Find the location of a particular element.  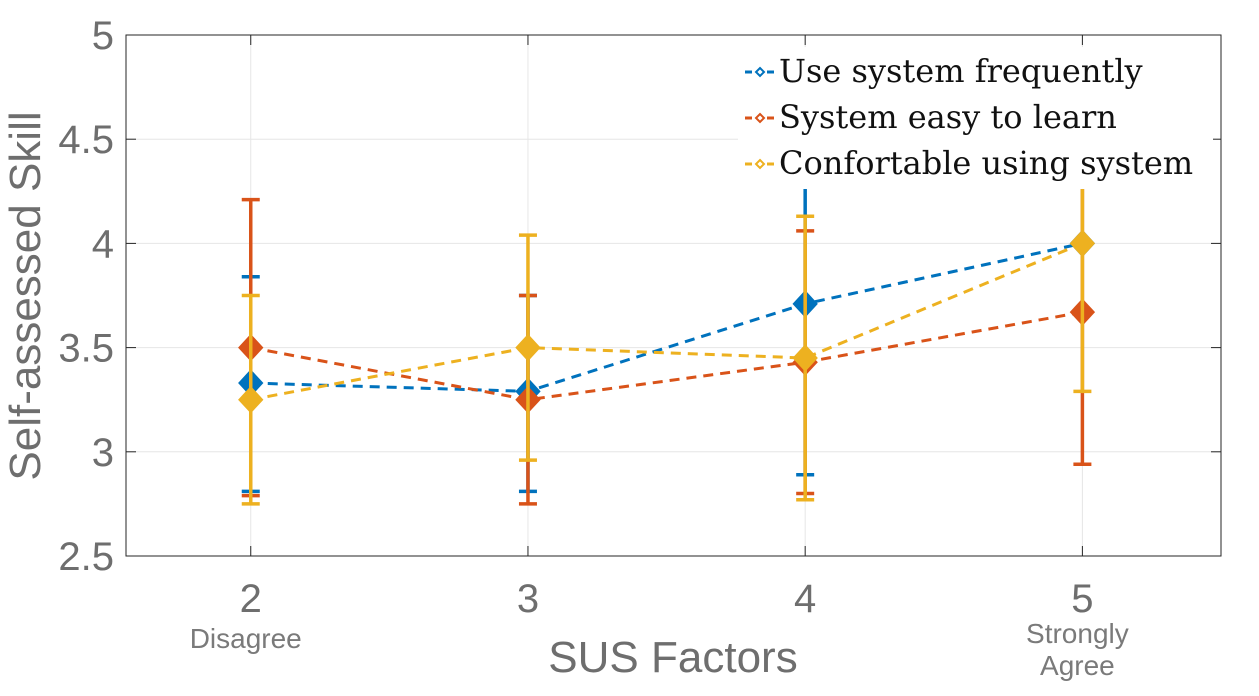

x-tick-label: 3 is located at coordinates (528, 599).